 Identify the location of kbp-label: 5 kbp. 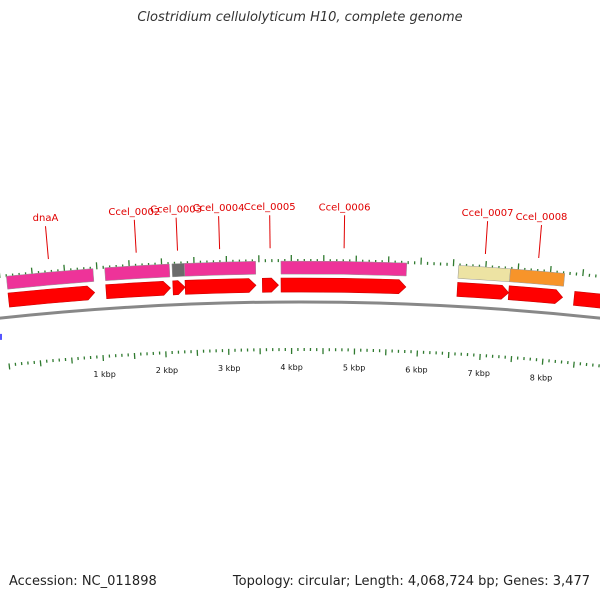
(354, 368).